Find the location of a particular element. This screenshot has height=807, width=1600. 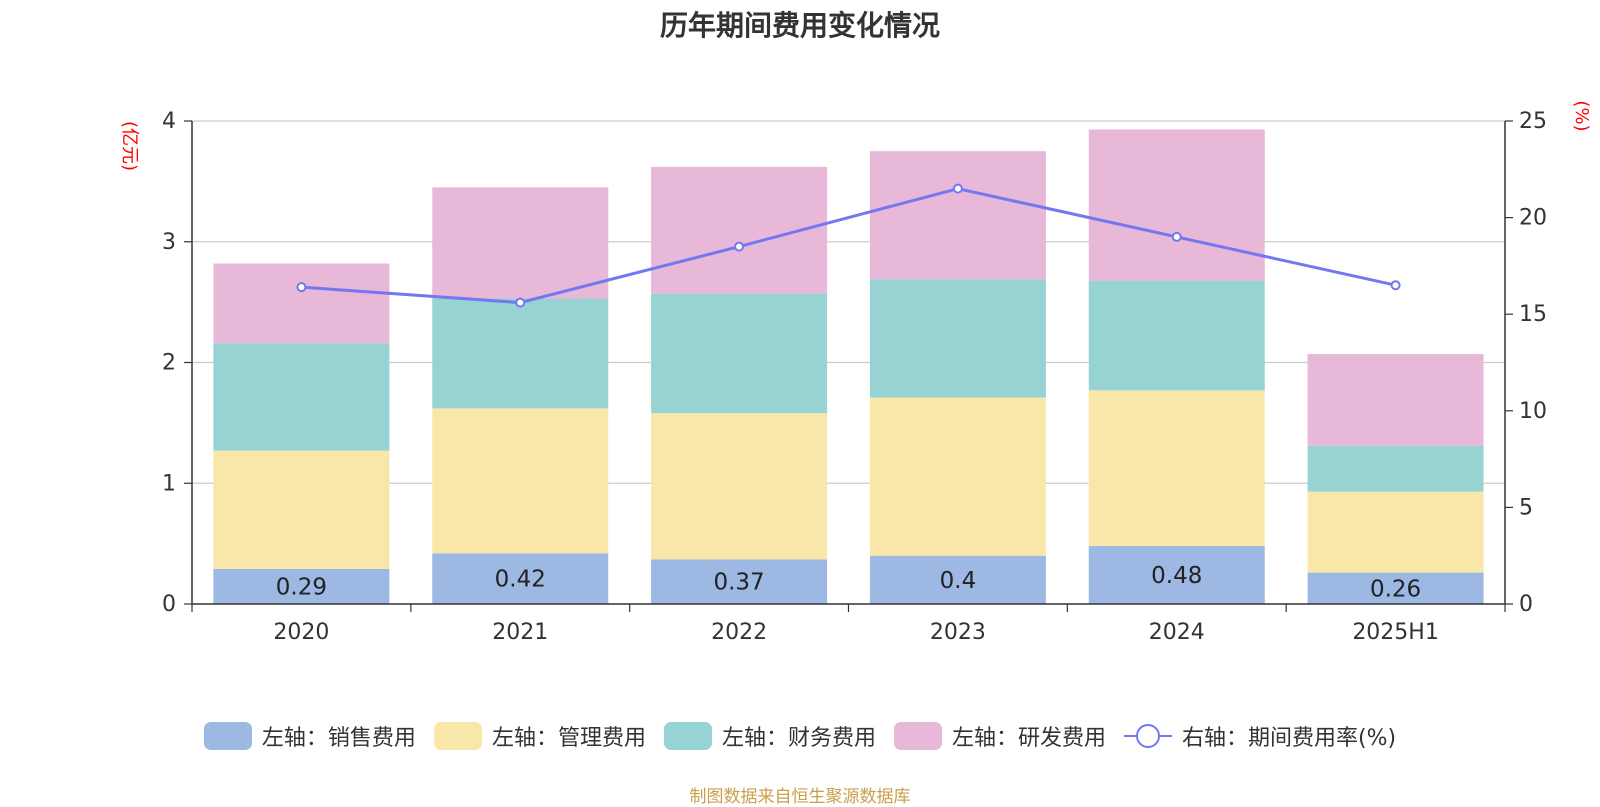

legend-item: 左轴：管理费用 is located at coordinates (539, 736).